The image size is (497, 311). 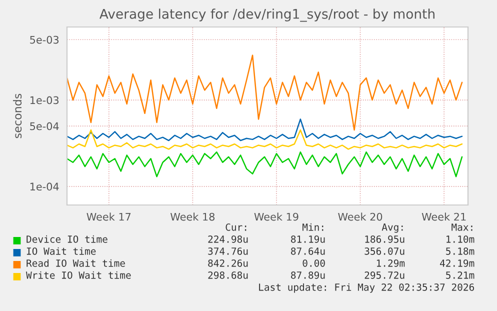 I want to click on text: Avg:, so click(x=392, y=228).